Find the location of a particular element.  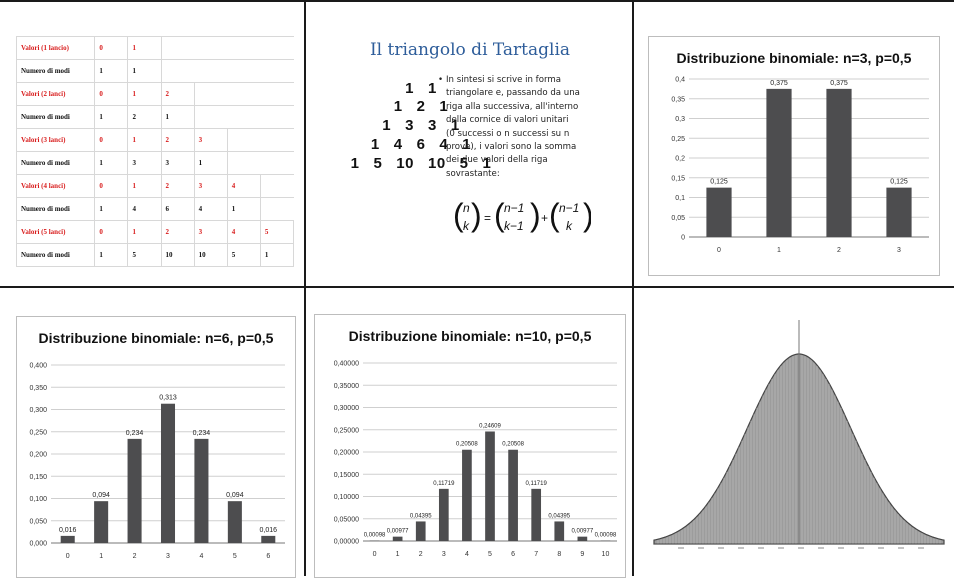

grid-divider is located at coordinates (477, 1).